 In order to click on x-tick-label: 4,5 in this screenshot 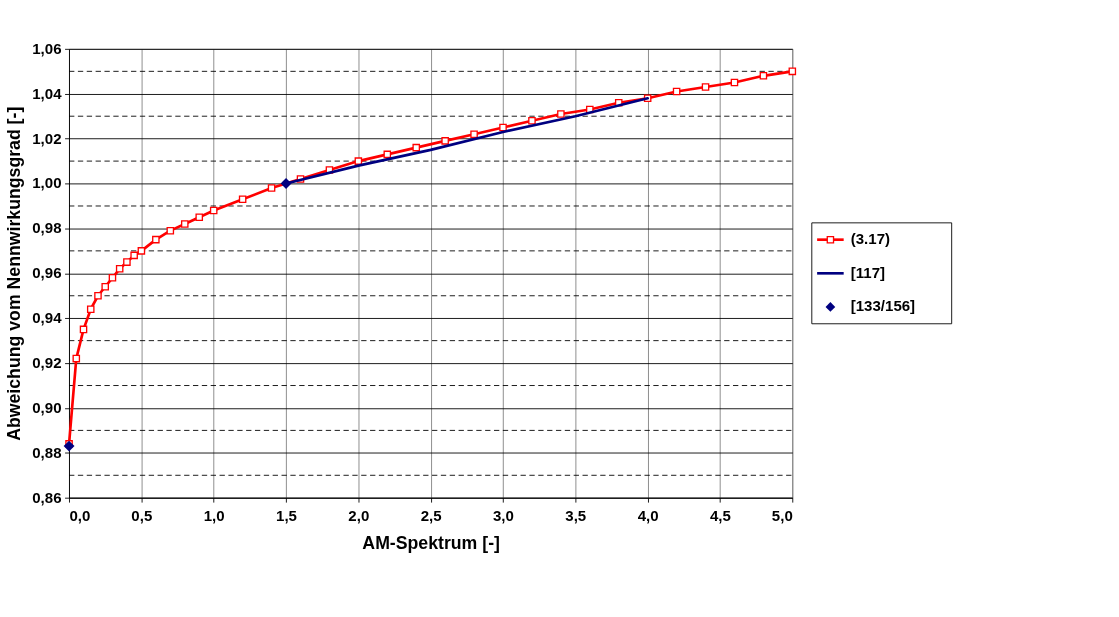, I will do `click(720, 516)`.